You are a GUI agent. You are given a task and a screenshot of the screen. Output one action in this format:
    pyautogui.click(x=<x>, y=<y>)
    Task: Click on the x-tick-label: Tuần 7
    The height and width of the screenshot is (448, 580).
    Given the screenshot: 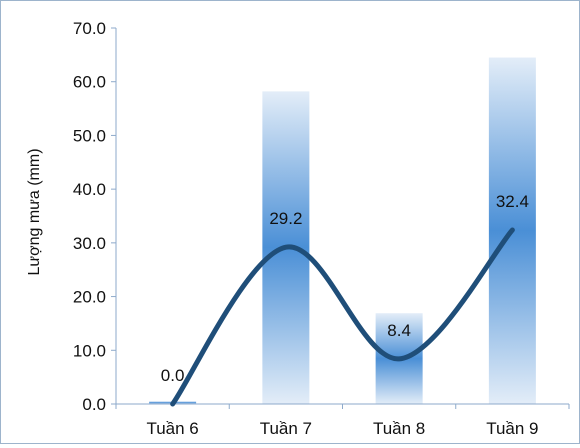 What is the action you would take?
    pyautogui.click(x=286, y=428)
    